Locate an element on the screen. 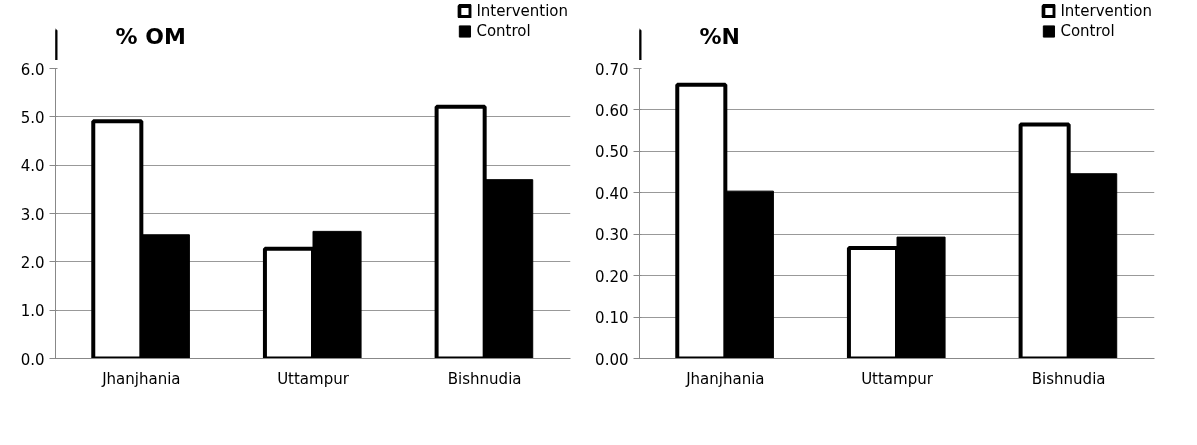 The image size is (1197, 445). y-tick-label: 0.20 is located at coordinates (612, 276).